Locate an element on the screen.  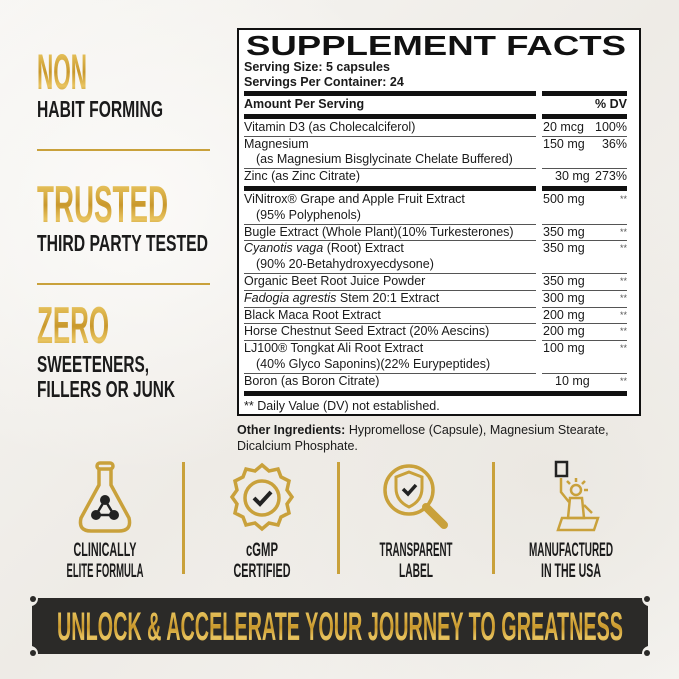
claim-headline: TRUSTED is located at coordinates (102, 205).